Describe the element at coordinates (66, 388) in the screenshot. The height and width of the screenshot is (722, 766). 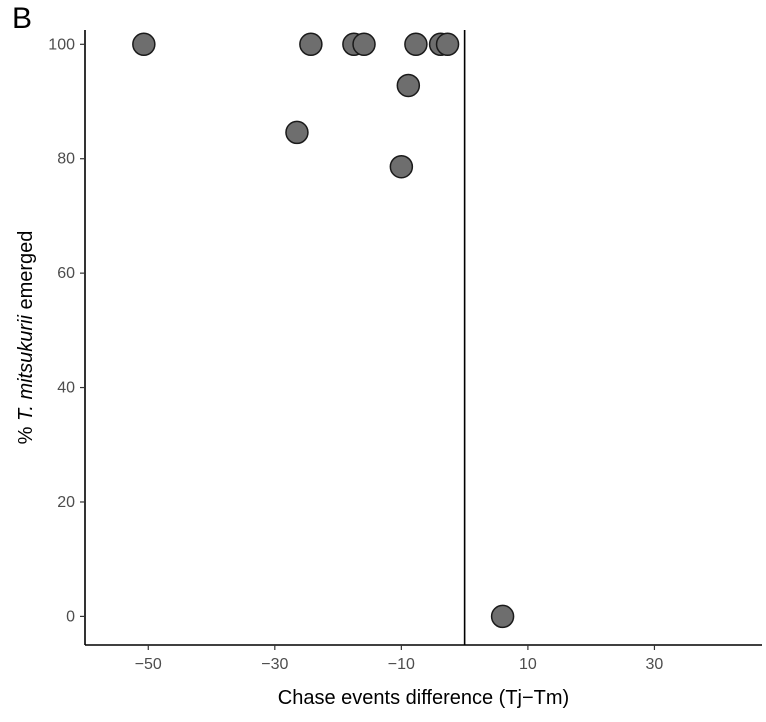
I see `y-tick-label: 40` at that location.